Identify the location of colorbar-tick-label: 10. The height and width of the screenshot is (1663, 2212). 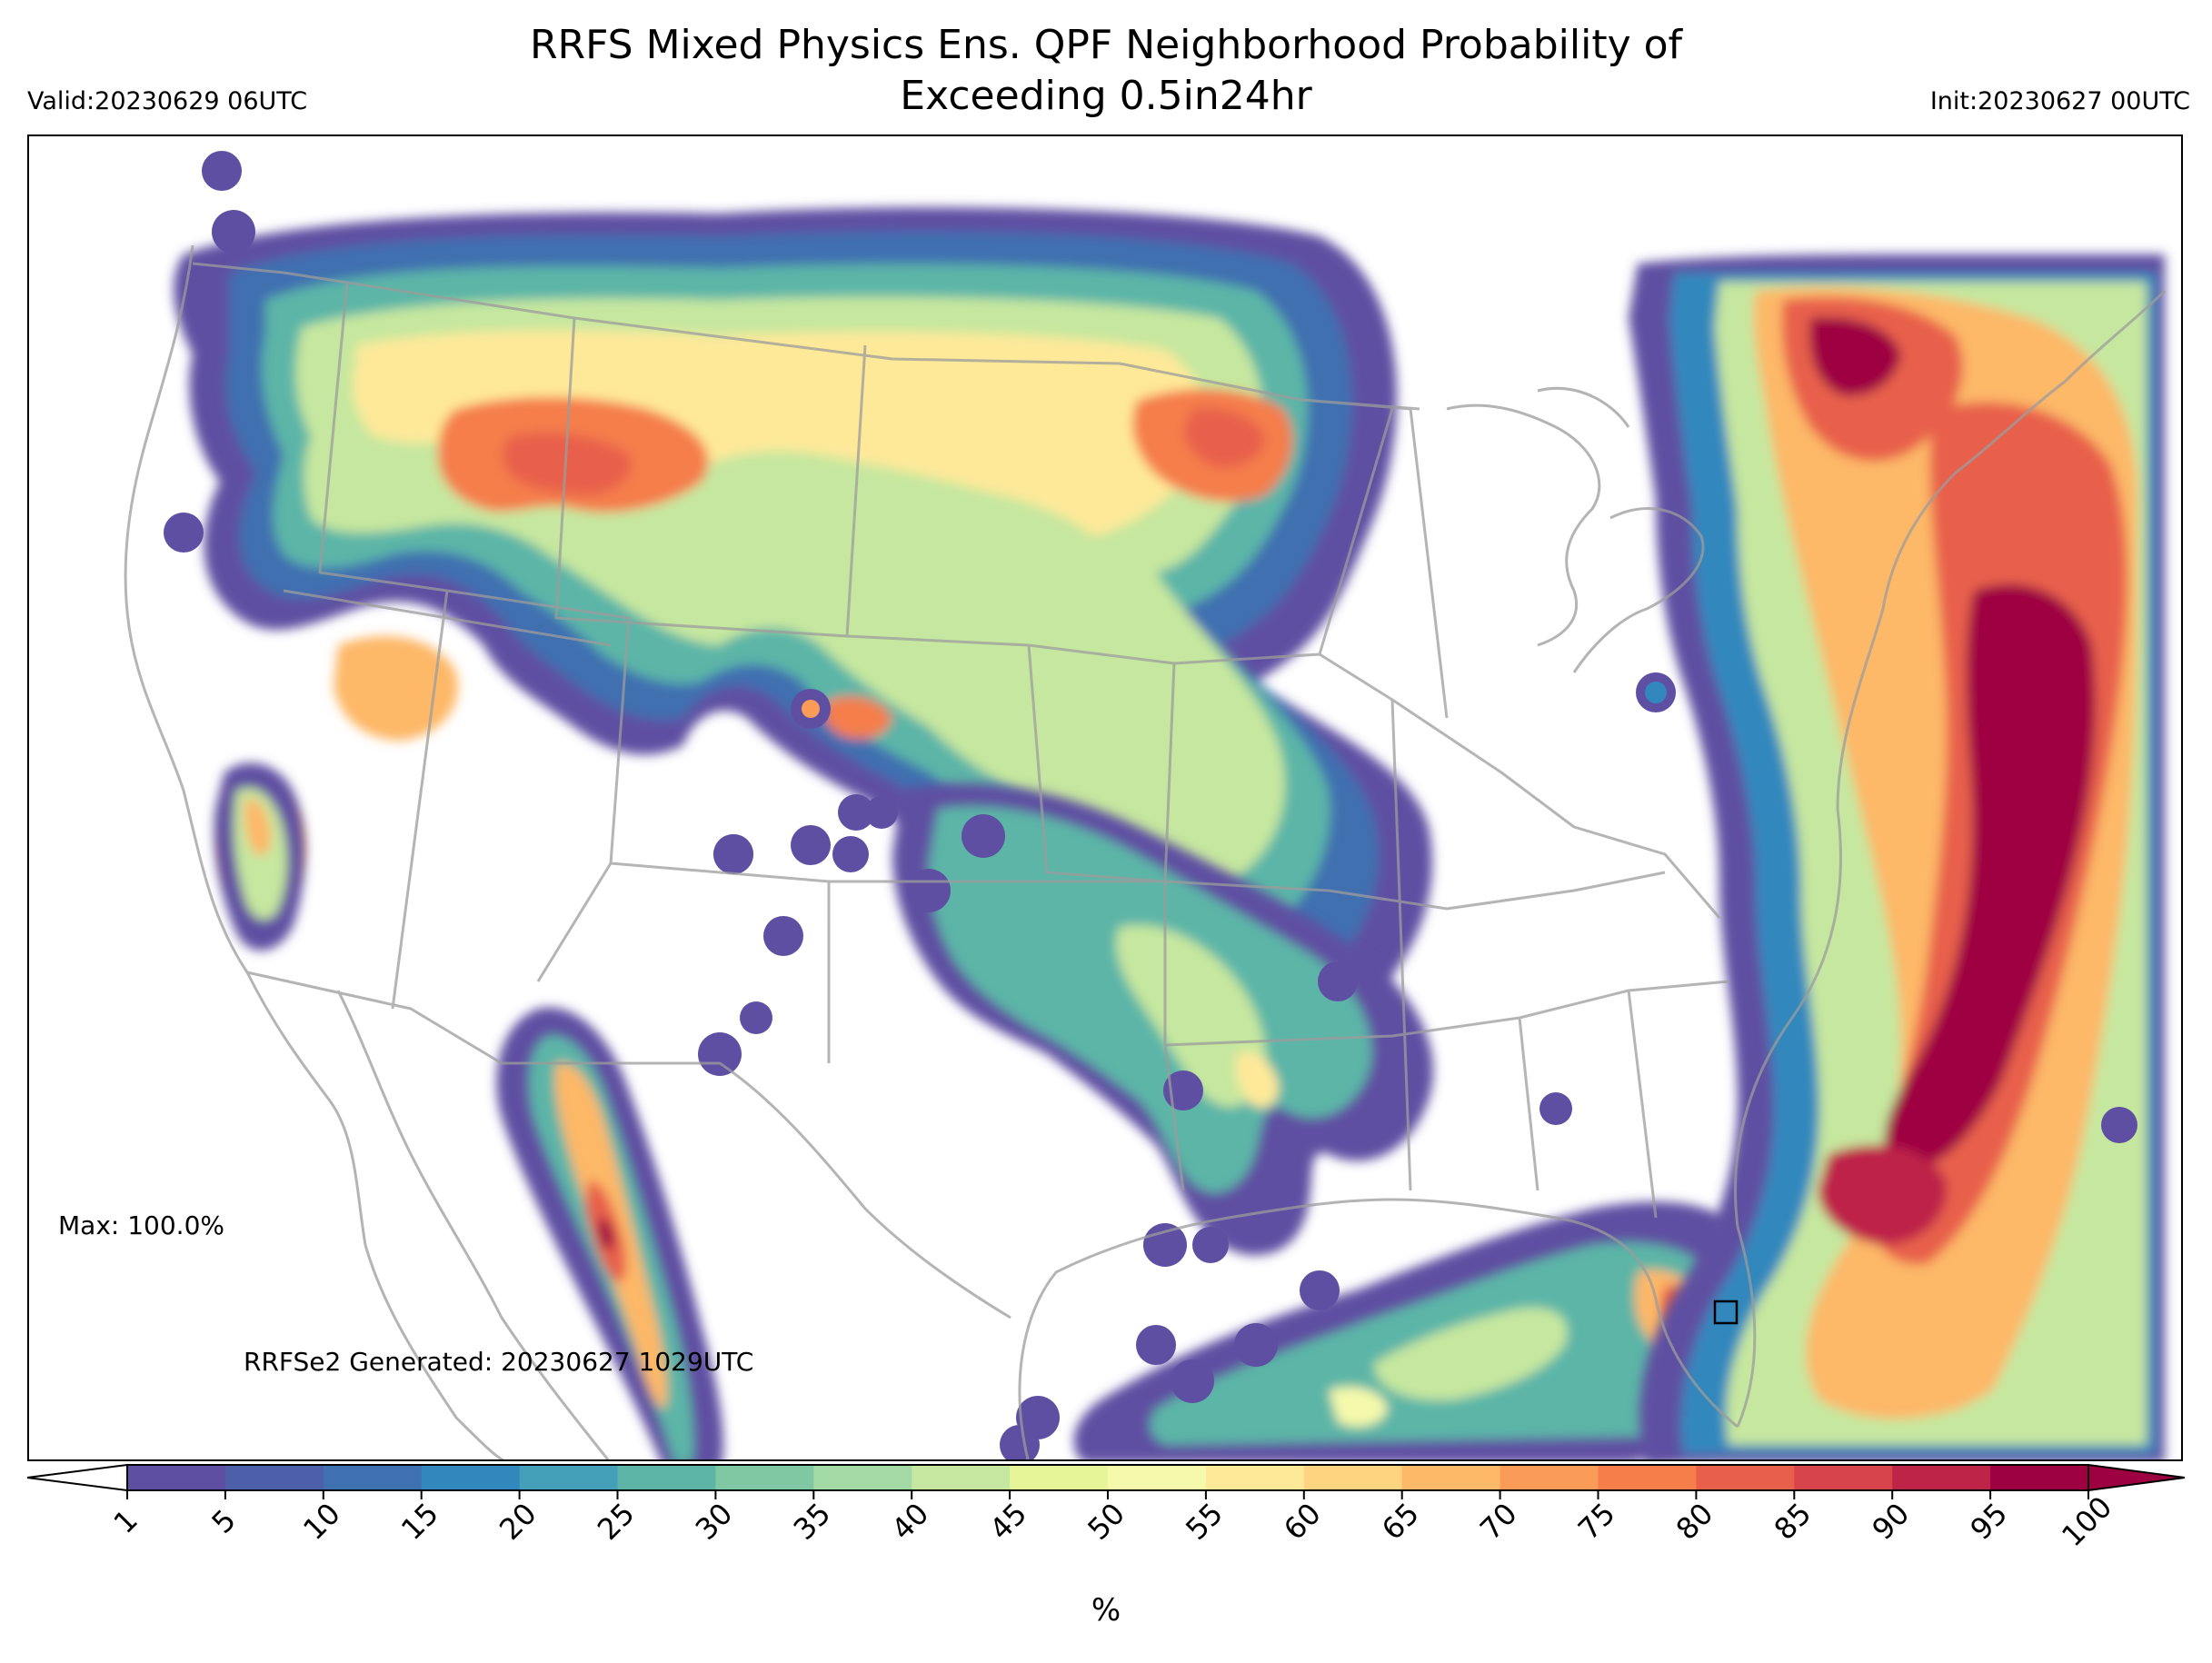
(321, 1521).